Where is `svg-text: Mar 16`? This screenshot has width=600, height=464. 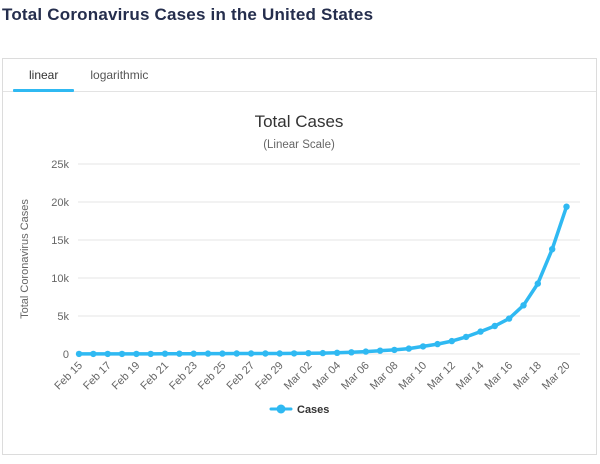 svg-text: Mar 16 is located at coordinates (499, 376).